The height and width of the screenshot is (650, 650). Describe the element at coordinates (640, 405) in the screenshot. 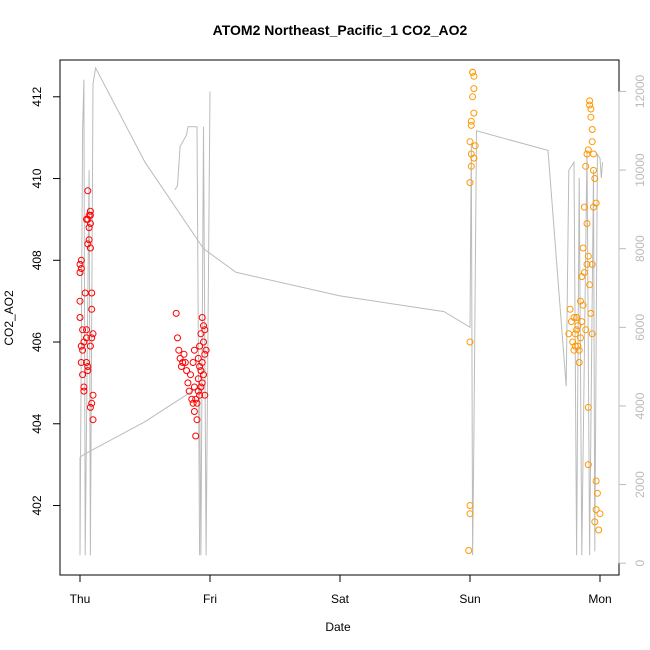

I see `y2-tick-label: 4000` at that location.